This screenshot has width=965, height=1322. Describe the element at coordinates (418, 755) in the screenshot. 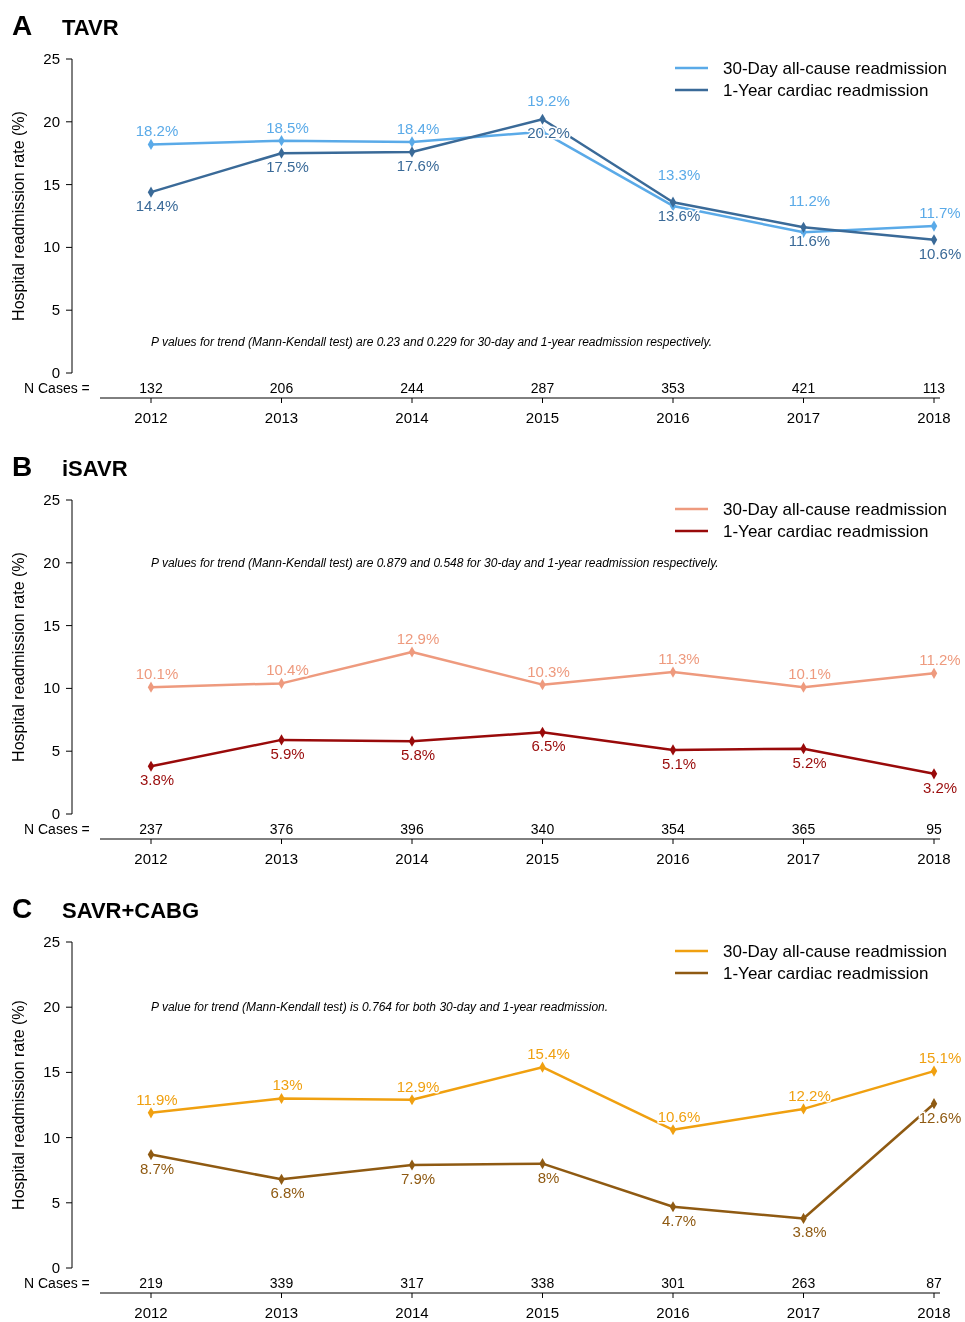

I see `data-label: 5.8%` at that location.